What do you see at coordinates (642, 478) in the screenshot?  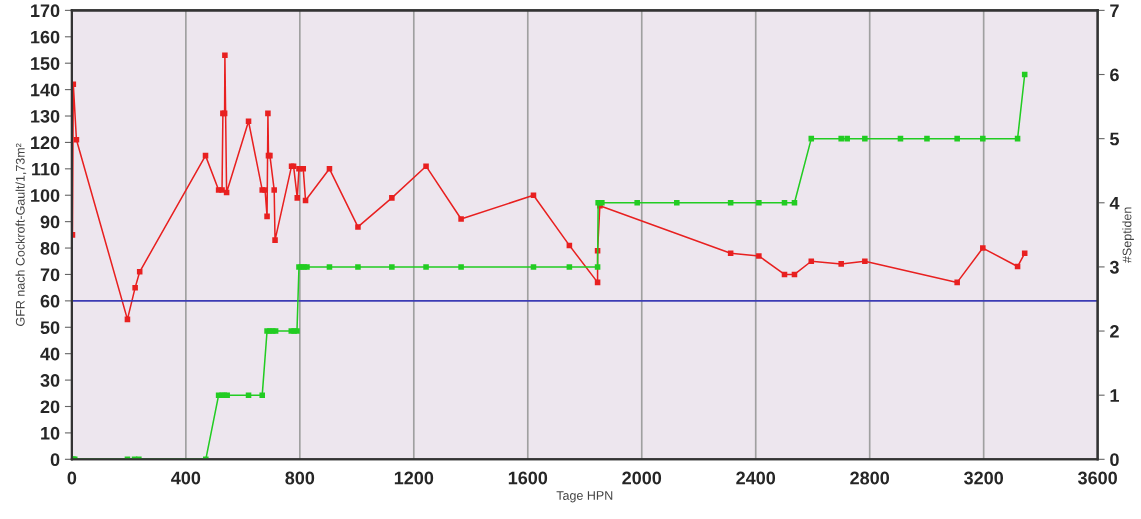 I see `x-tick-label: 2000` at bounding box center [642, 478].